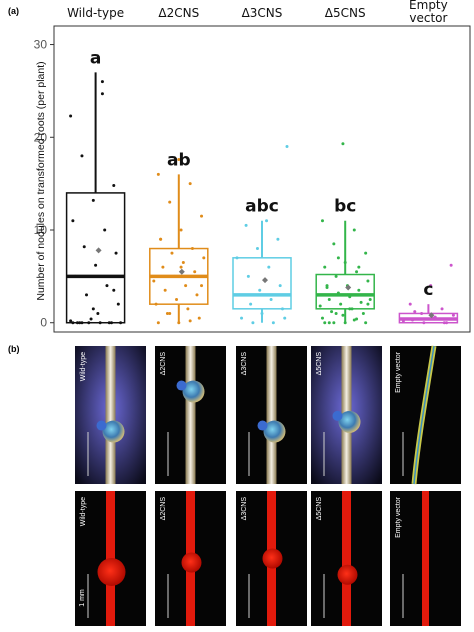 The width and height of the screenshot is (474, 632). Describe the element at coordinates (190, 415) in the screenshot. I see `brightfield-photo: Δ2CNS` at that location.